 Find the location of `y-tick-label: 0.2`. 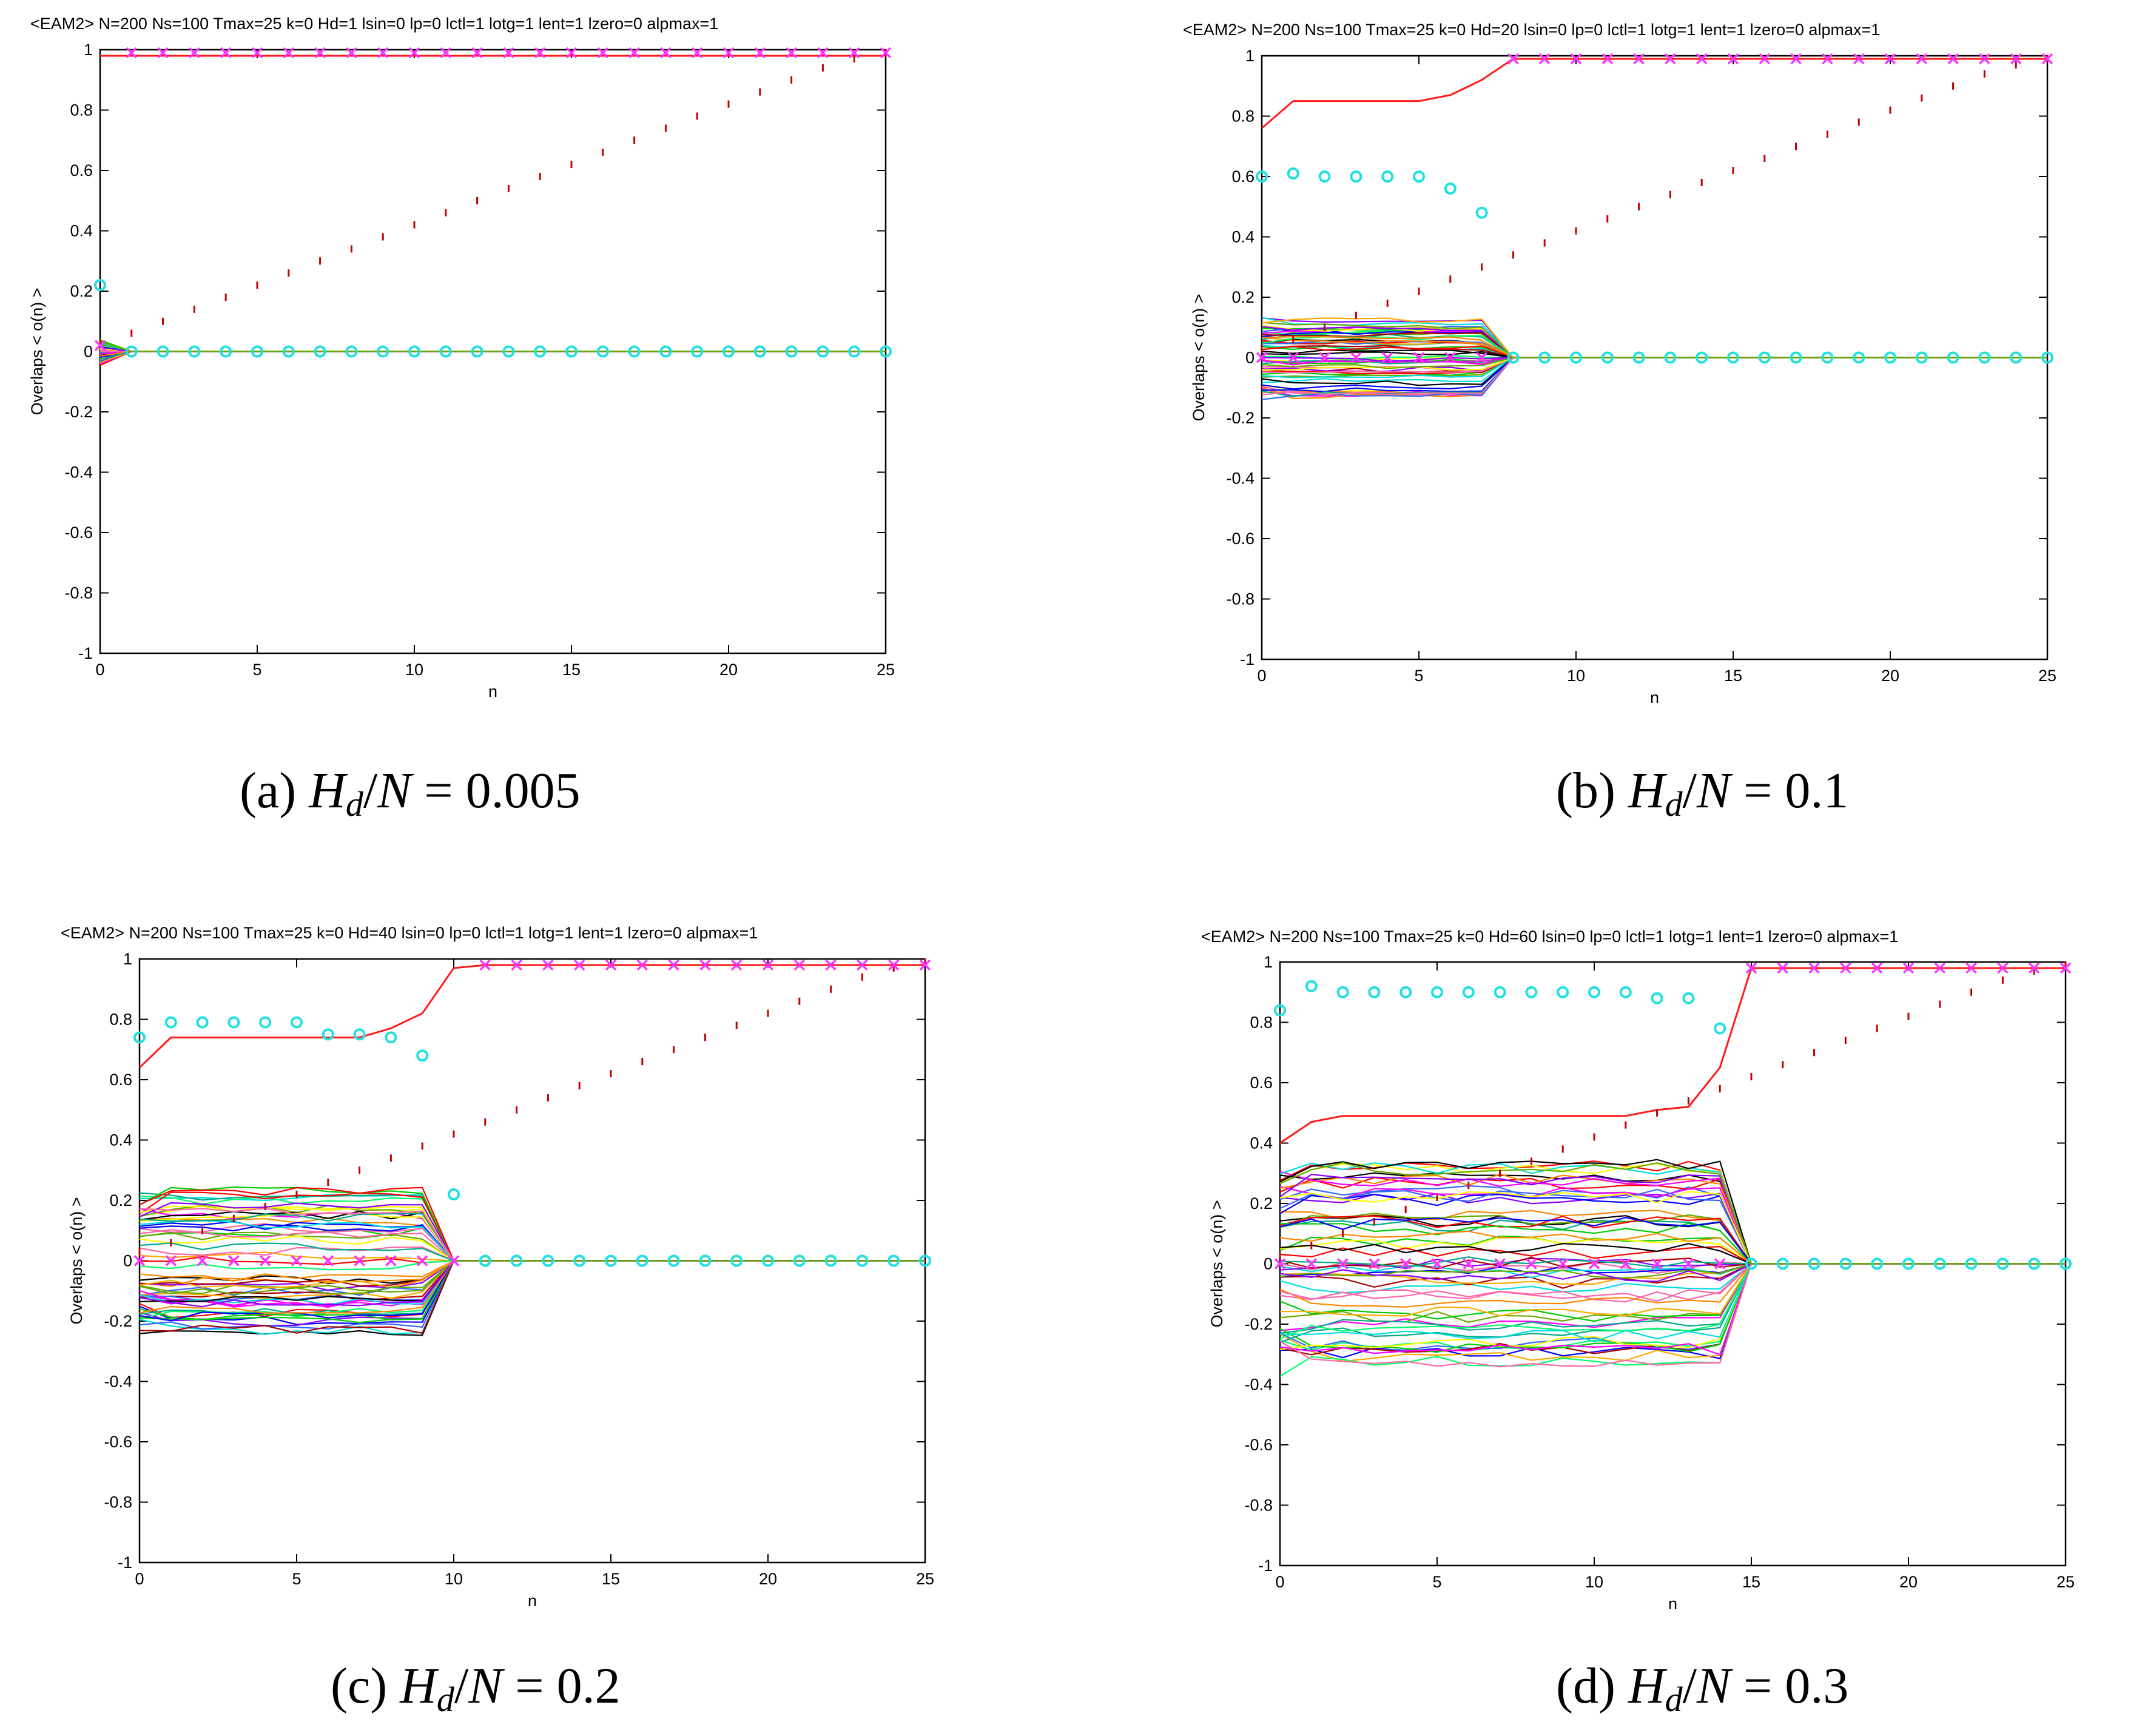

y-tick-label: 0.2 is located at coordinates (120, 1200).